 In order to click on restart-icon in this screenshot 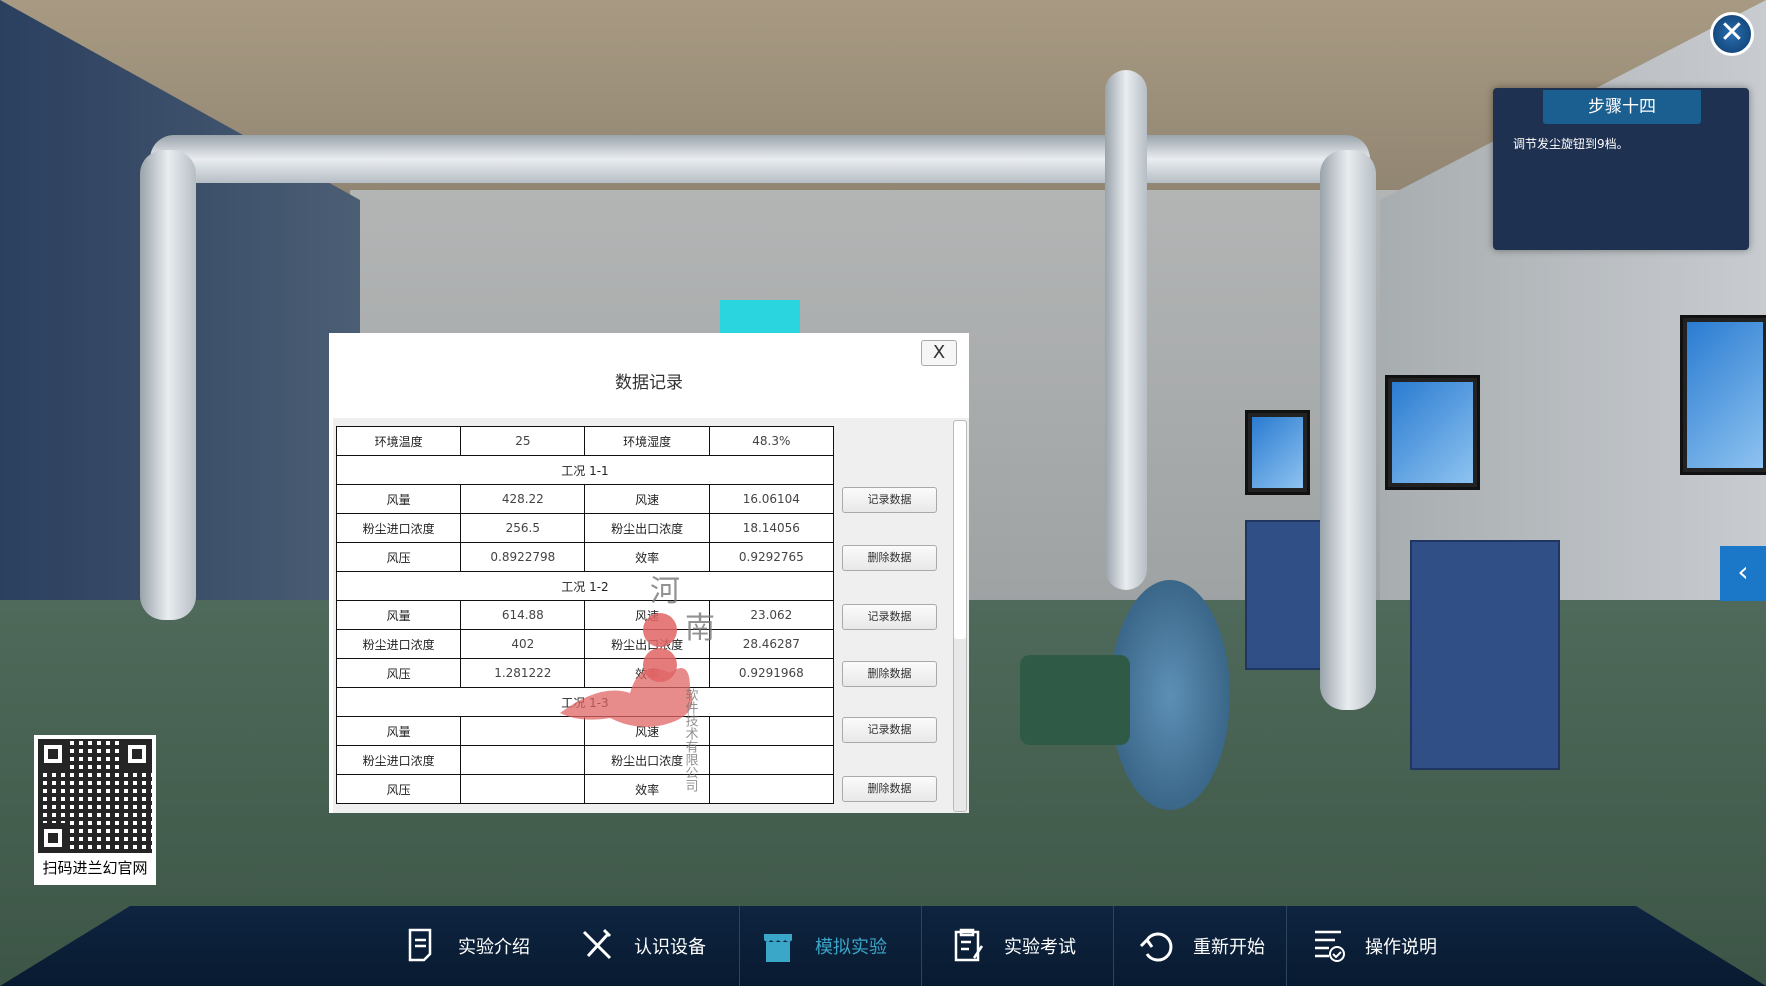, I will do `click(1156, 947)`.